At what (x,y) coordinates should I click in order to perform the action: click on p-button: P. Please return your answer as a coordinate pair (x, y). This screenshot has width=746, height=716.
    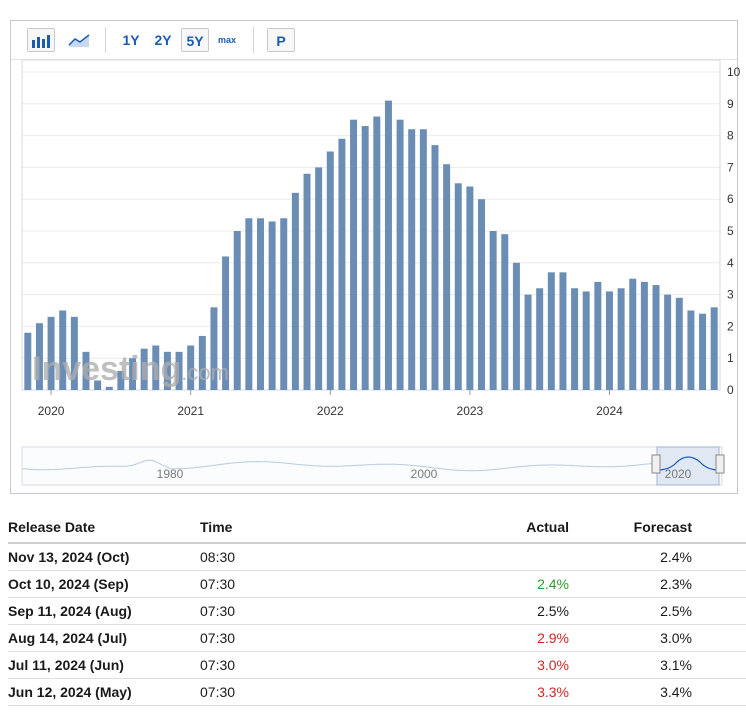
    Looking at the image, I should click on (281, 40).